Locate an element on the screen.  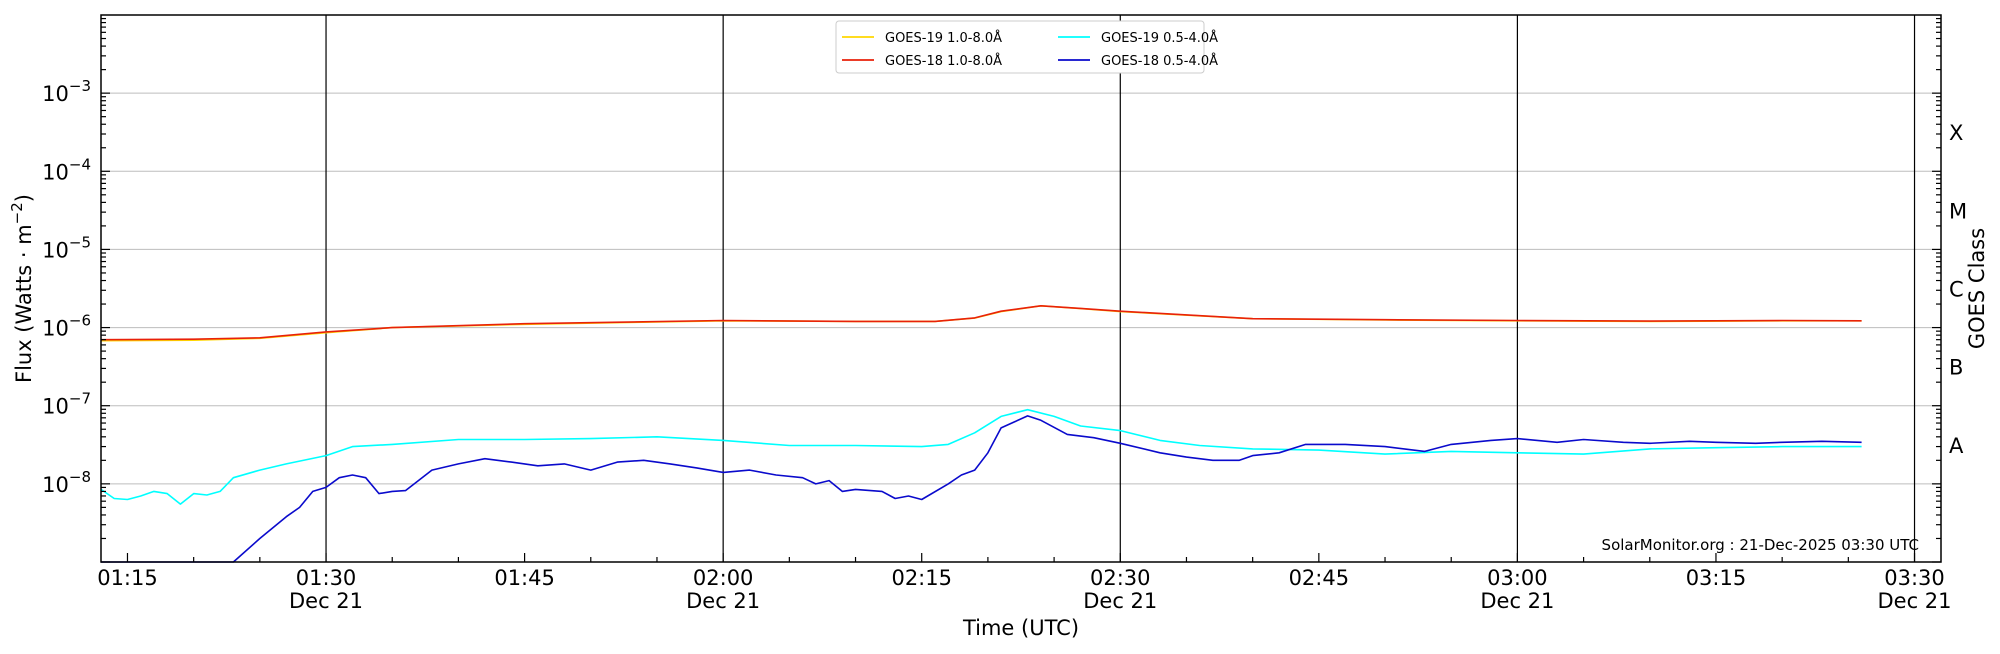
x-tick-label: 02:00 is located at coordinates (723, 578).